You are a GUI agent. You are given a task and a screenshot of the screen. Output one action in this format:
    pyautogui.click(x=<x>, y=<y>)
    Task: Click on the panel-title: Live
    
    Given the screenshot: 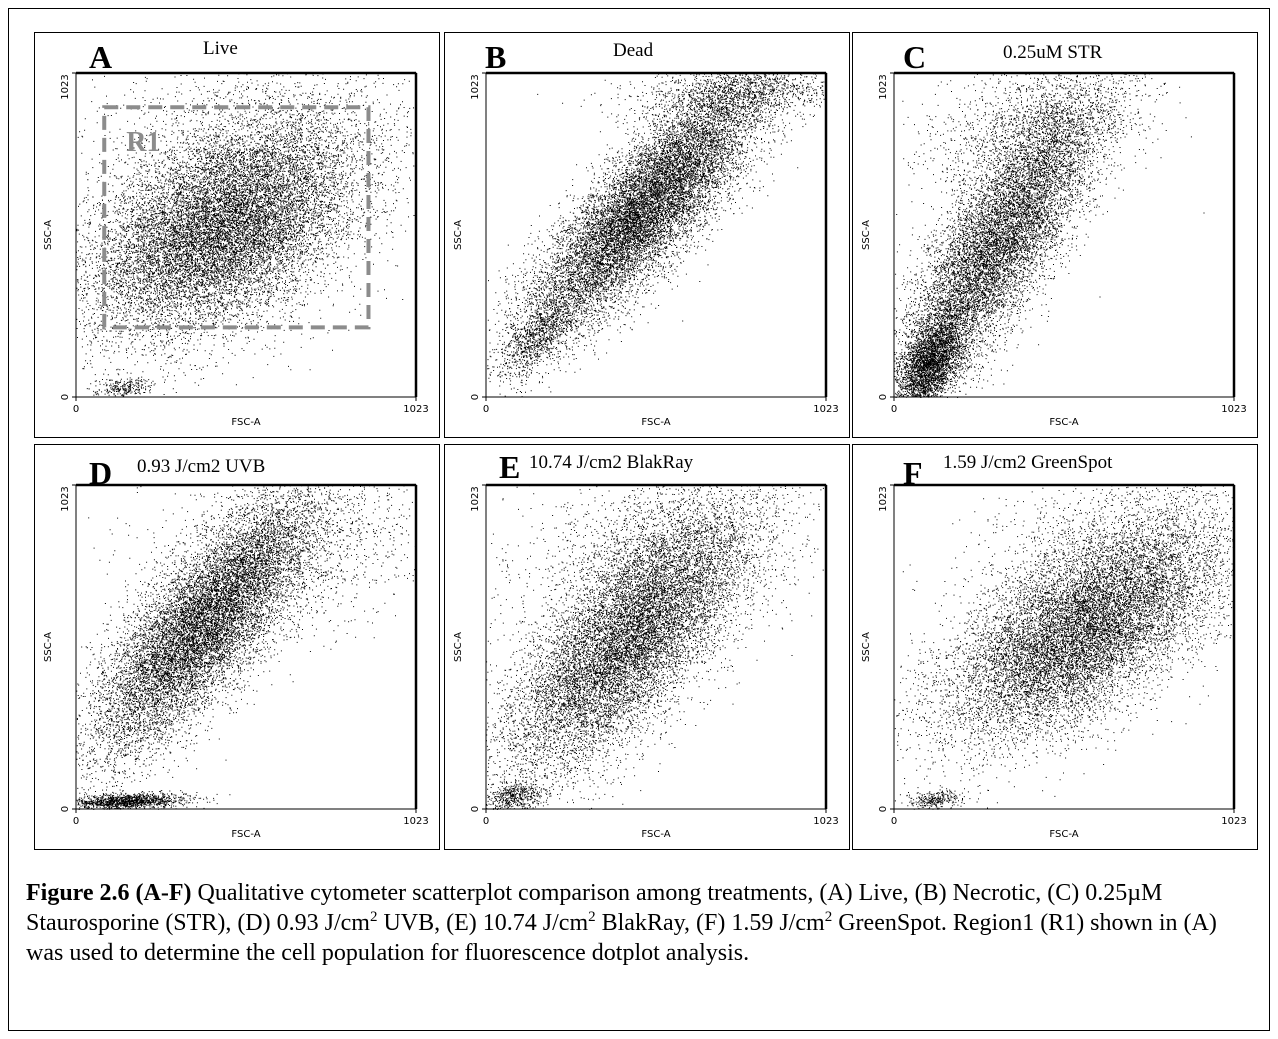 What is the action you would take?
    pyautogui.click(x=220, y=48)
    